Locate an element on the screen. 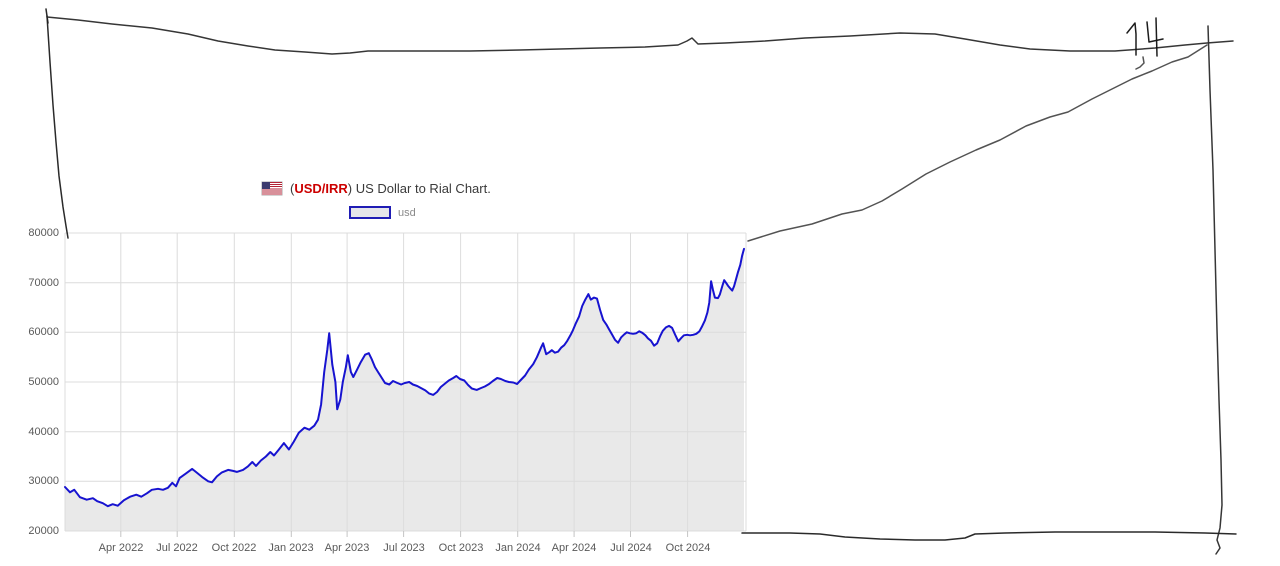  y-axis-label: 20000 is located at coordinates (43, 531).